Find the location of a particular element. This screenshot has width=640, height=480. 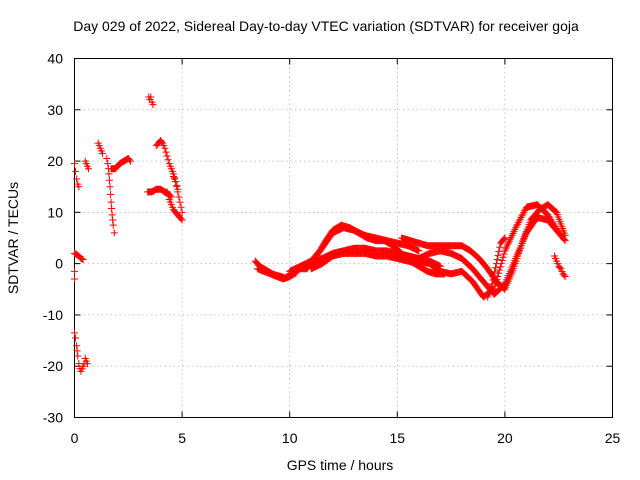

series-sat-h is located at coordinates (110, 196).